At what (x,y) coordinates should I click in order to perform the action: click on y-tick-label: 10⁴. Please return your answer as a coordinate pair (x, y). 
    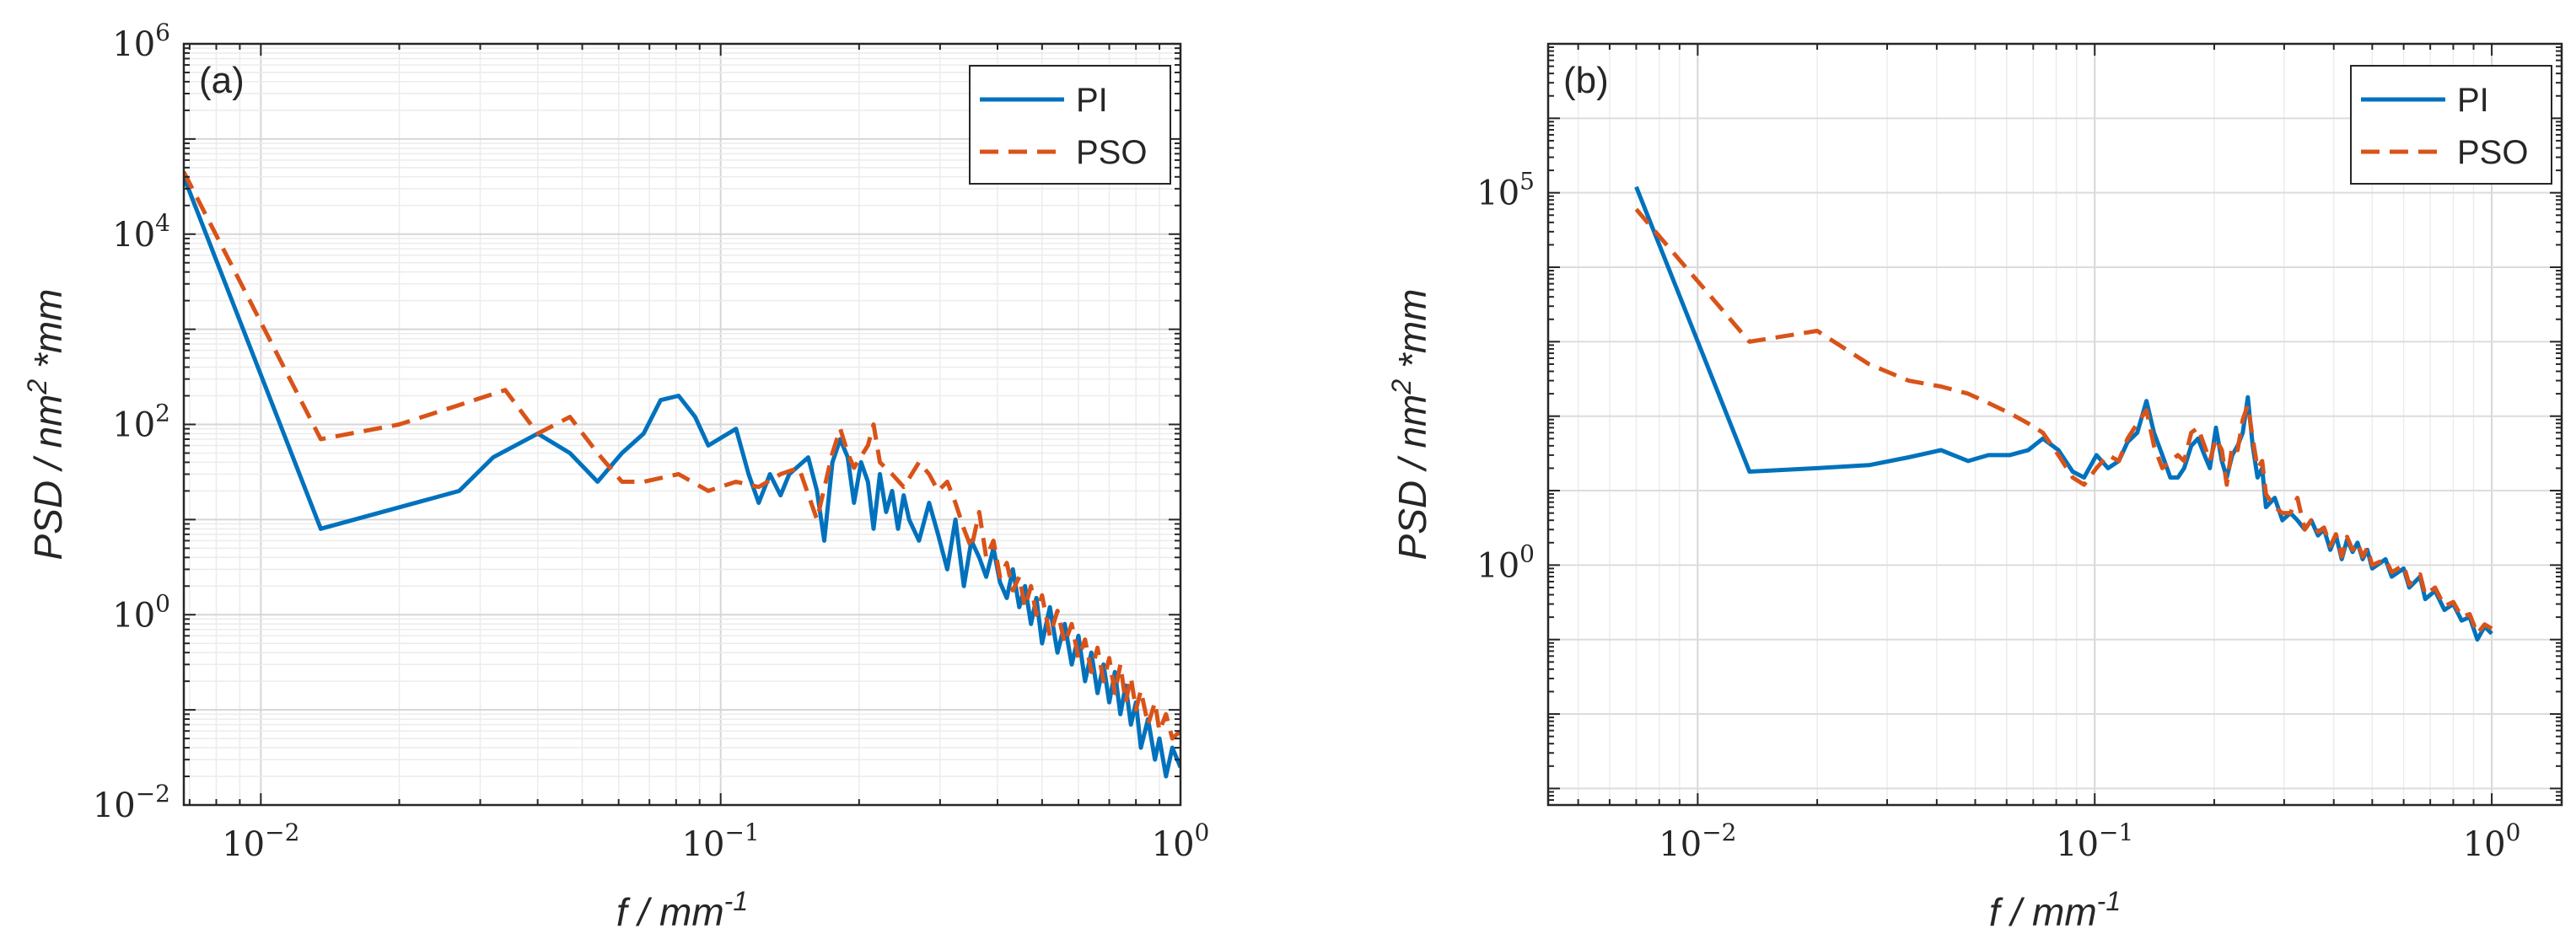
    Looking at the image, I should click on (141, 232).